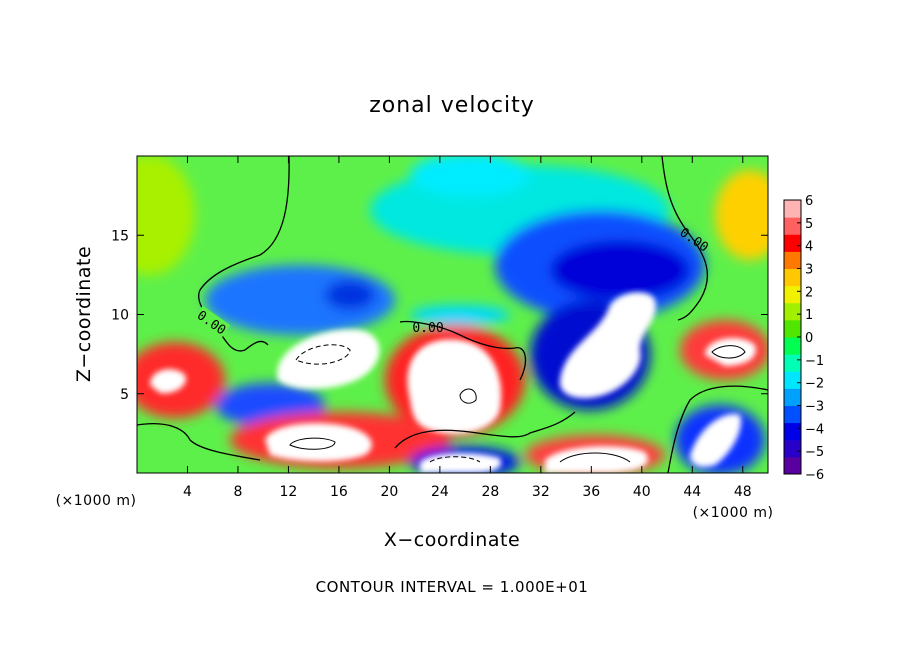  What do you see at coordinates (463, 350) in the screenshot?
I see `zero-contour-center` at bounding box center [463, 350].